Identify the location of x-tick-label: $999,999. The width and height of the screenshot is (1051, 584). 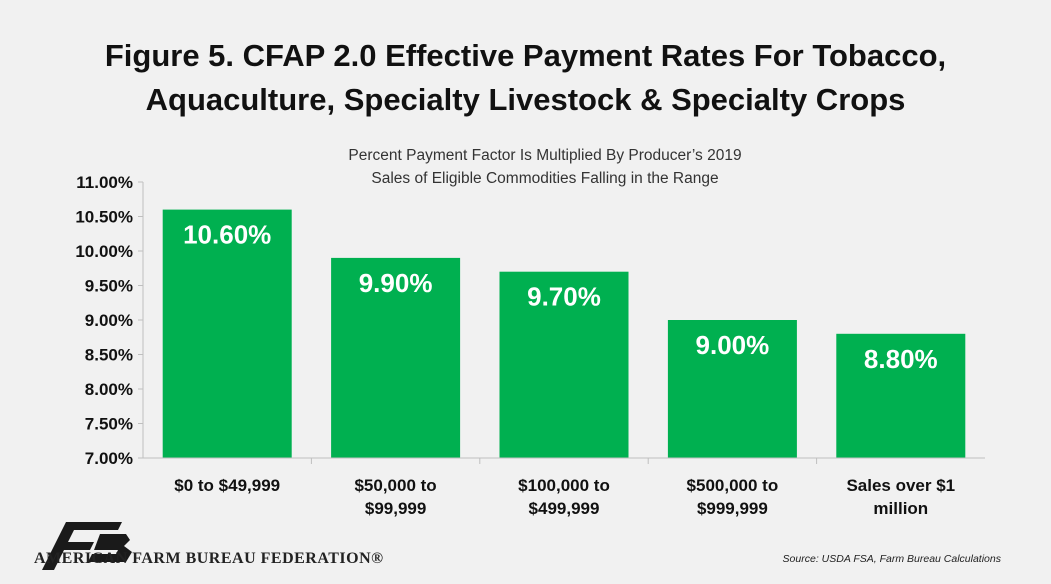
(732, 508).